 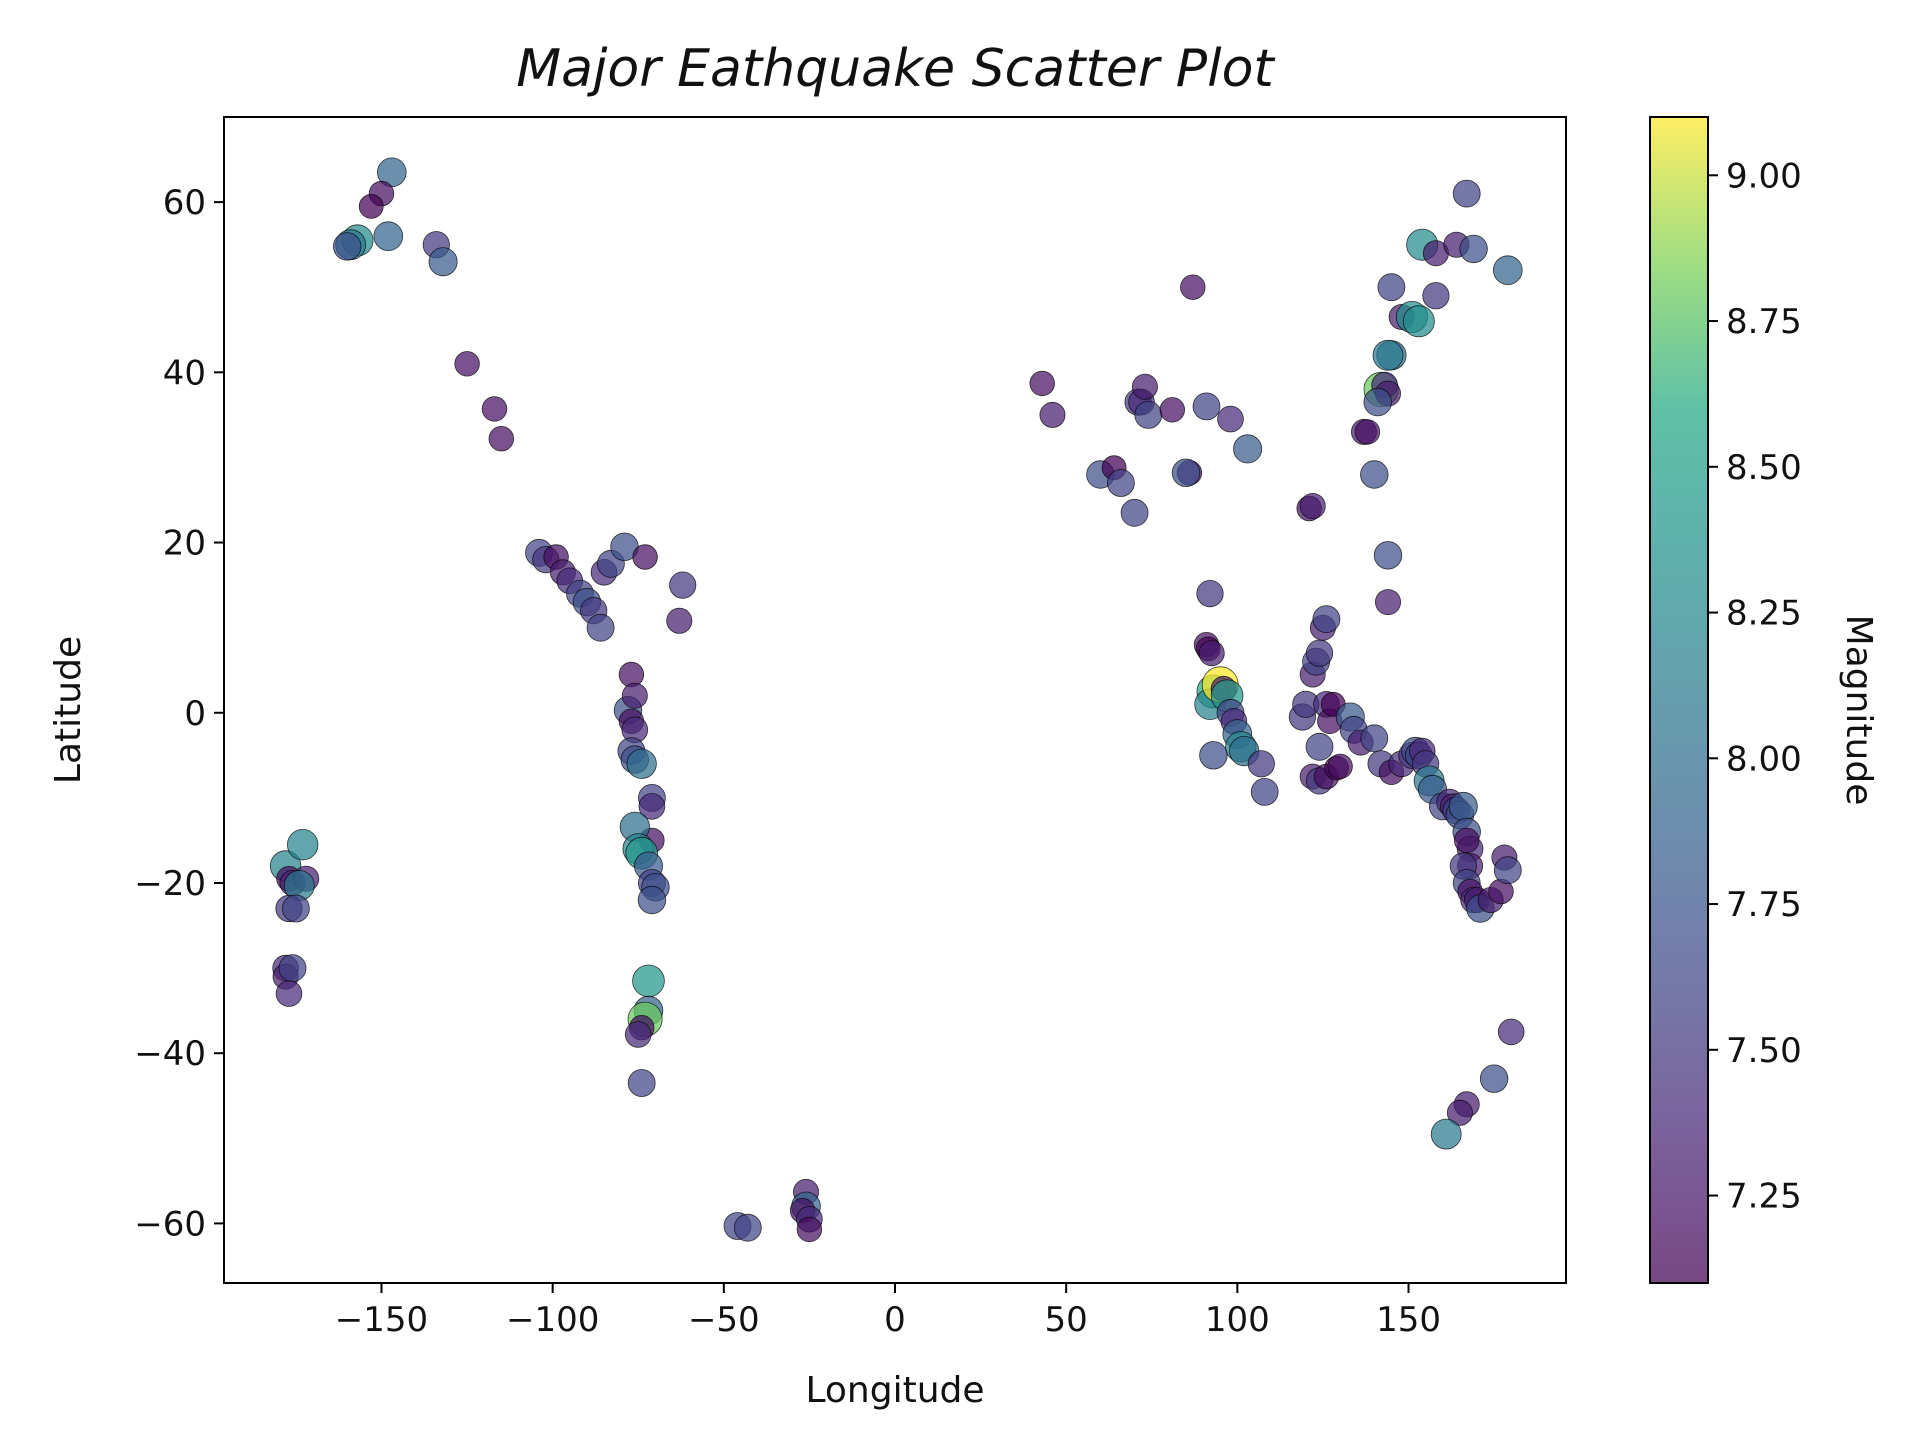 What do you see at coordinates (1764, 614) in the screenshot?
I see `colorbar-tick-label: 8.25` at bounding box center [1764, 614].